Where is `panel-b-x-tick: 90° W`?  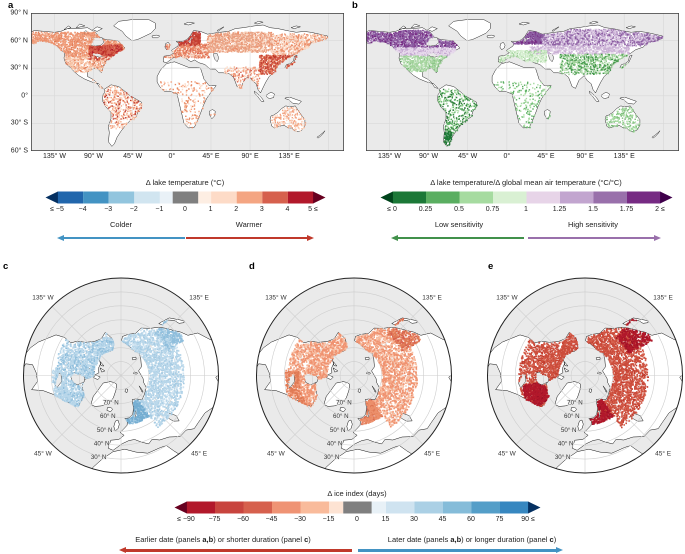 panel-b-x-tick: 90° W is located at coordinates (429, 156).